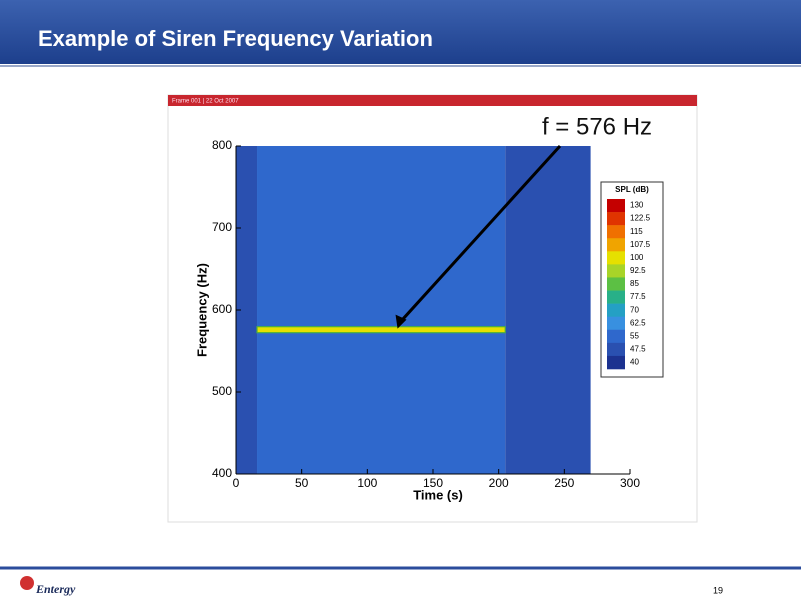 This screenshot has width=801, height=608. What do you see at coordinates (222, 145) in the screenshot?
I see `y-tick-label: 800` at bounding box center [222, 145].